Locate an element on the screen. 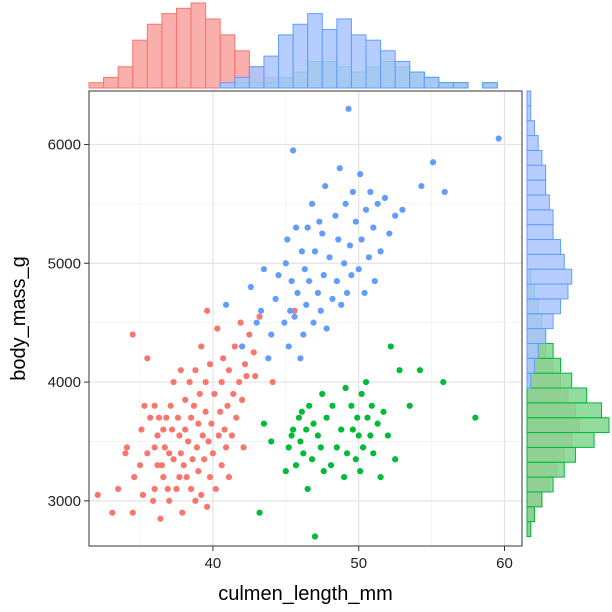 The height and width of the screenshot is (612, 612). y-tick-label: 6000 is located at coordinates (64, 144).